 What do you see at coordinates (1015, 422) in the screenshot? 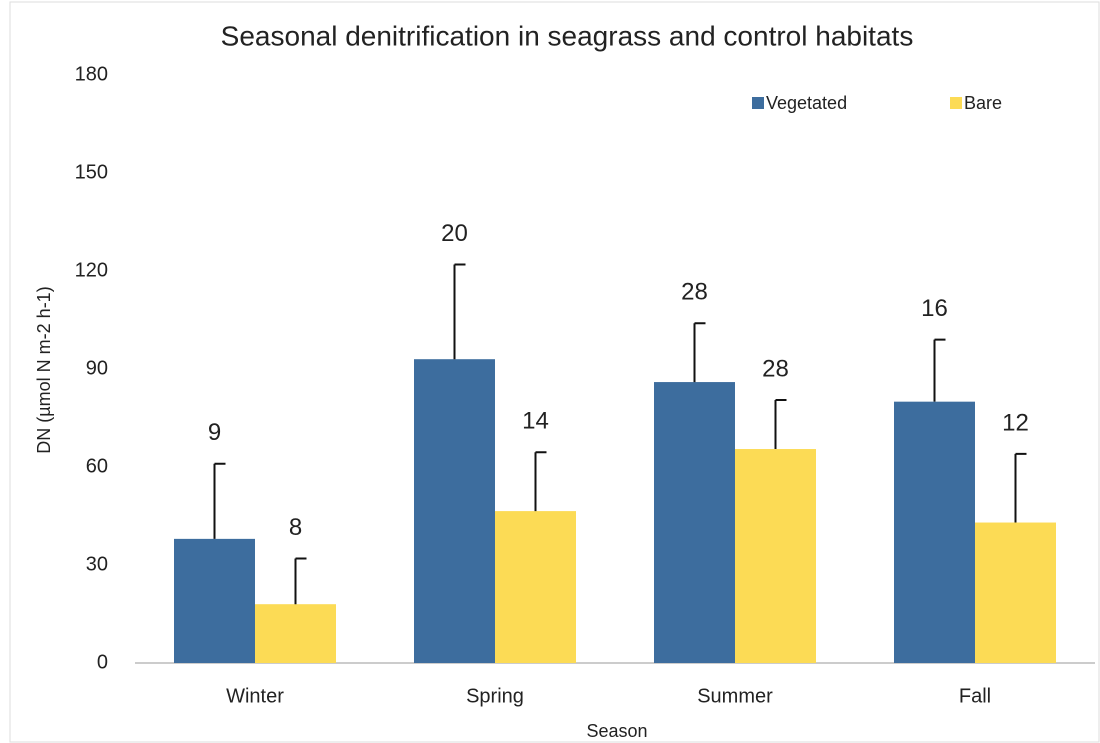
I see `sample-size-label: 12` at bounding box center [1015, 422].